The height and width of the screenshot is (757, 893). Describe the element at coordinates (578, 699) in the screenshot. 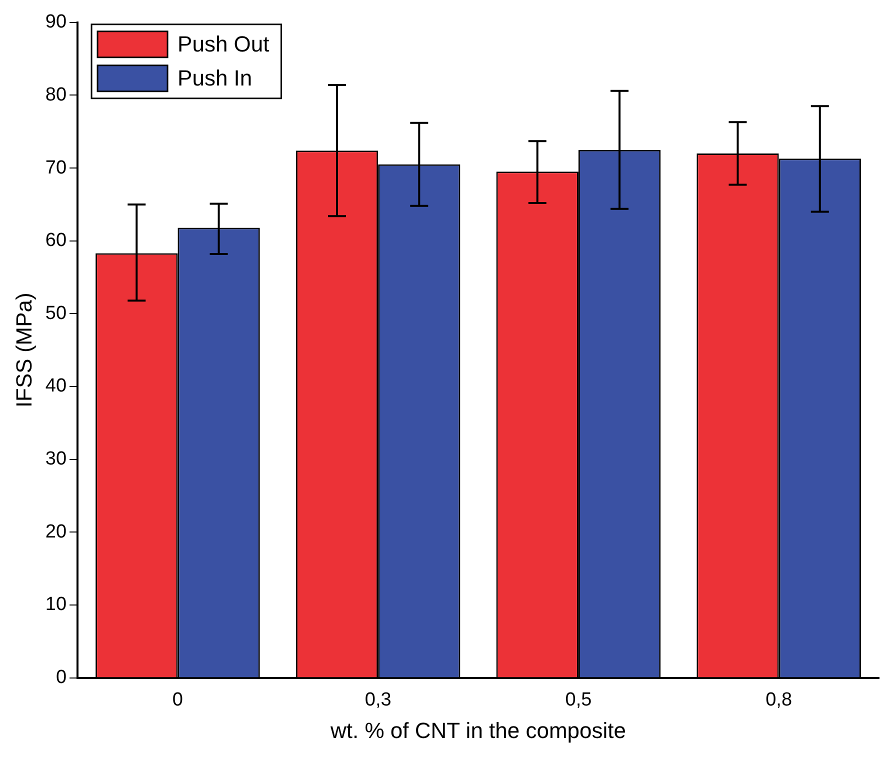

I see `x-tick-label: 0,5` at that location.